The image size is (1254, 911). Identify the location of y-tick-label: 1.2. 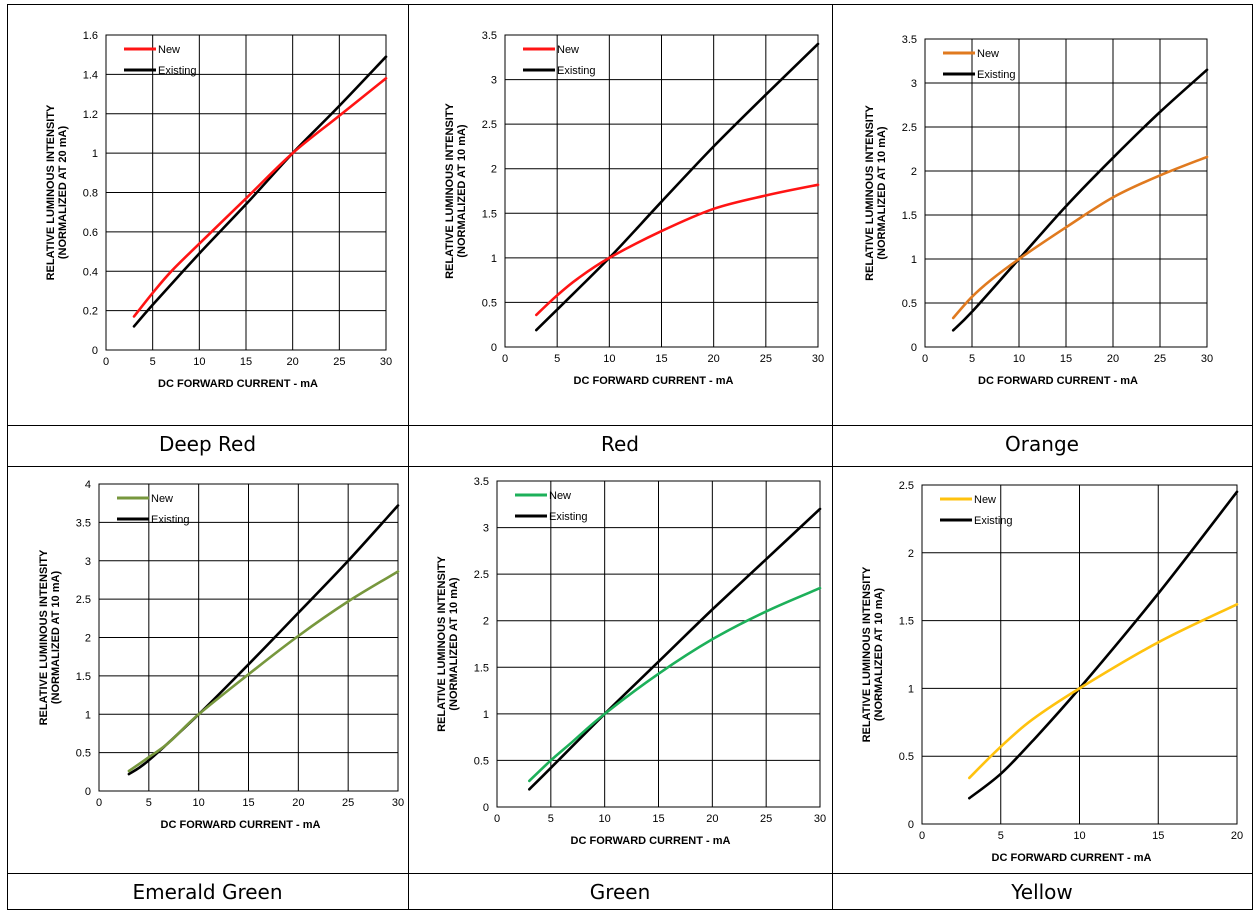
(90, 115).